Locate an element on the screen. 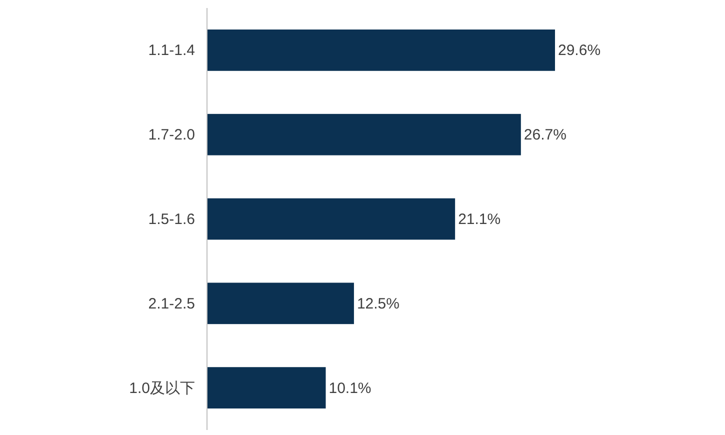 The width and height of the screenshot is (725, 435). y-tick-label: 1.7-2.0 is located at coordinates (171, 135).